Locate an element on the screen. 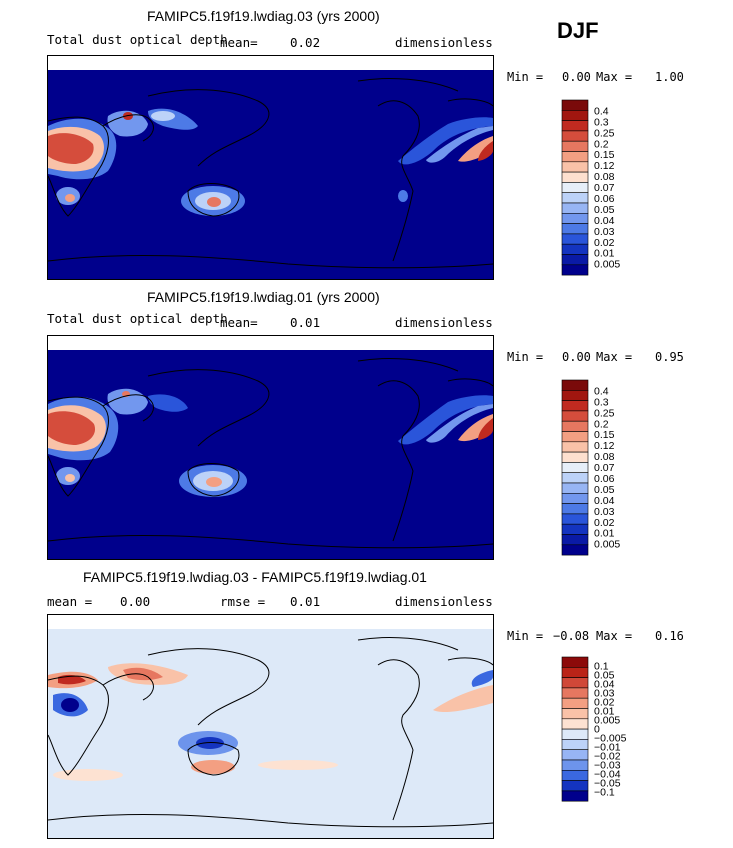 The height and width of the screenshot is (848, 733). panel1-mean-value: 0.02 is located at coordinates (305, 42).